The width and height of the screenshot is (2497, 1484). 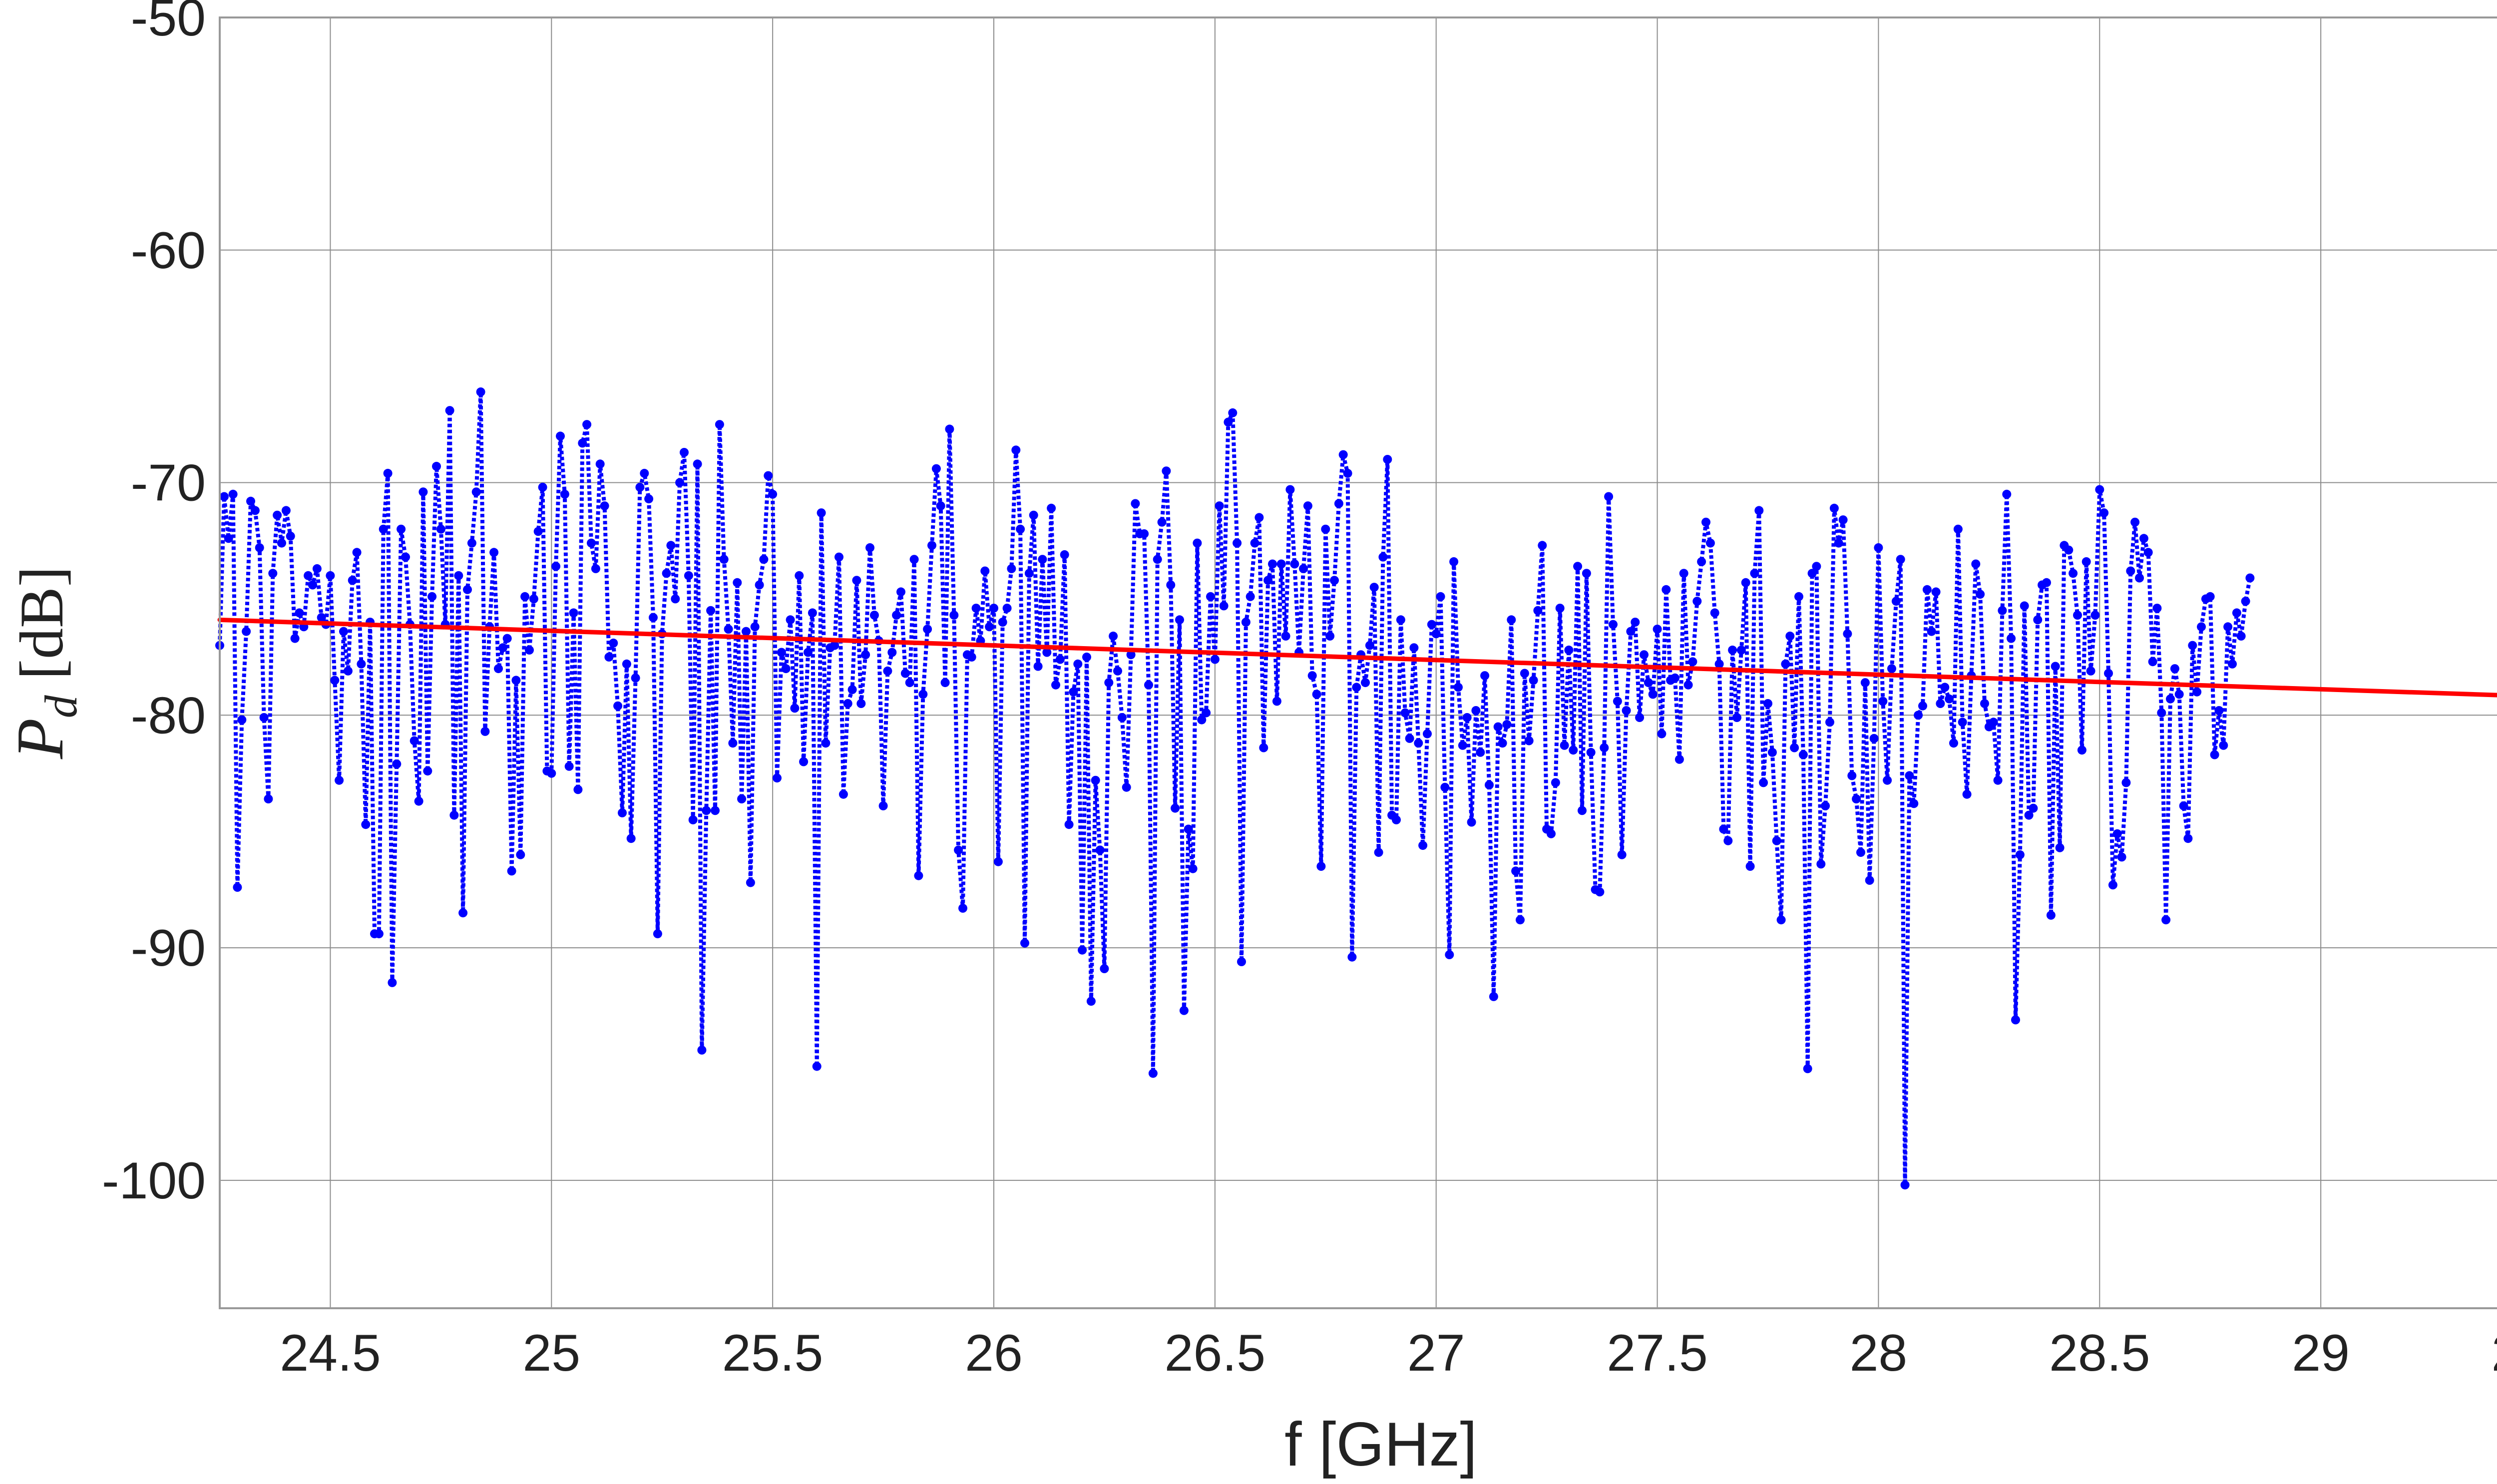 What do you see at coordinates (44, 663) in the screenshot?
I see `y-axis-label: Pd [dB]` at bounding box center [44, 663].